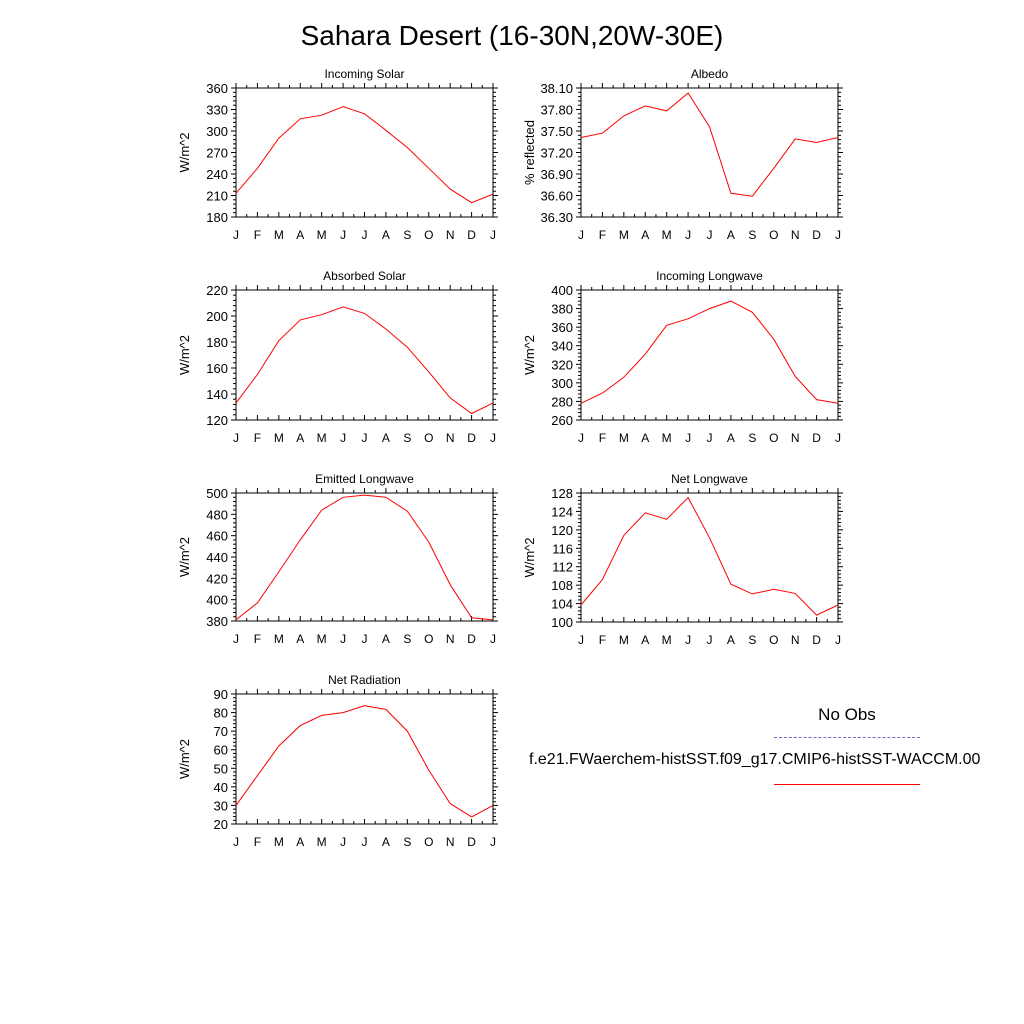 Image resolution: width=1024 pixels, height=1024 pixels. What do you see at coordinates (217, 514) in the screenshot?
I see `y-tick-label: 480` at bounding box center [217, 514].